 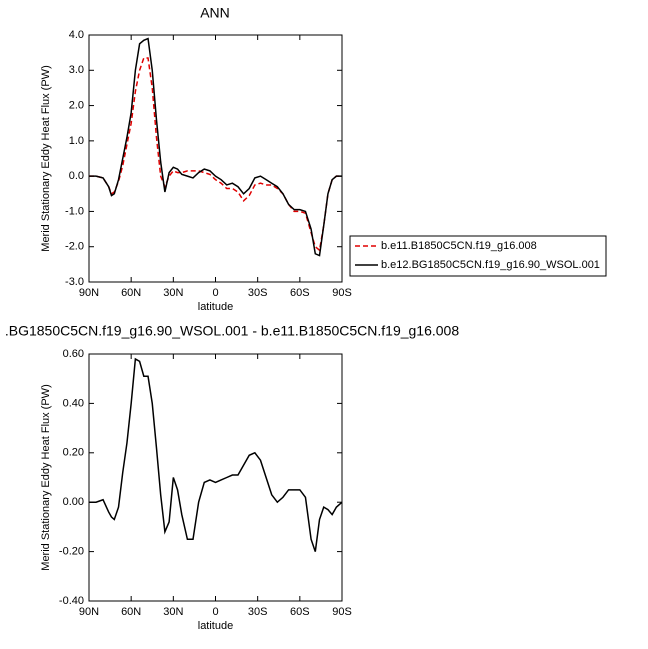 What do you see at coordinates (73, 453) in the screenshot?
I see `y-tick-label: 0.20` at bounding box center [73, 453].